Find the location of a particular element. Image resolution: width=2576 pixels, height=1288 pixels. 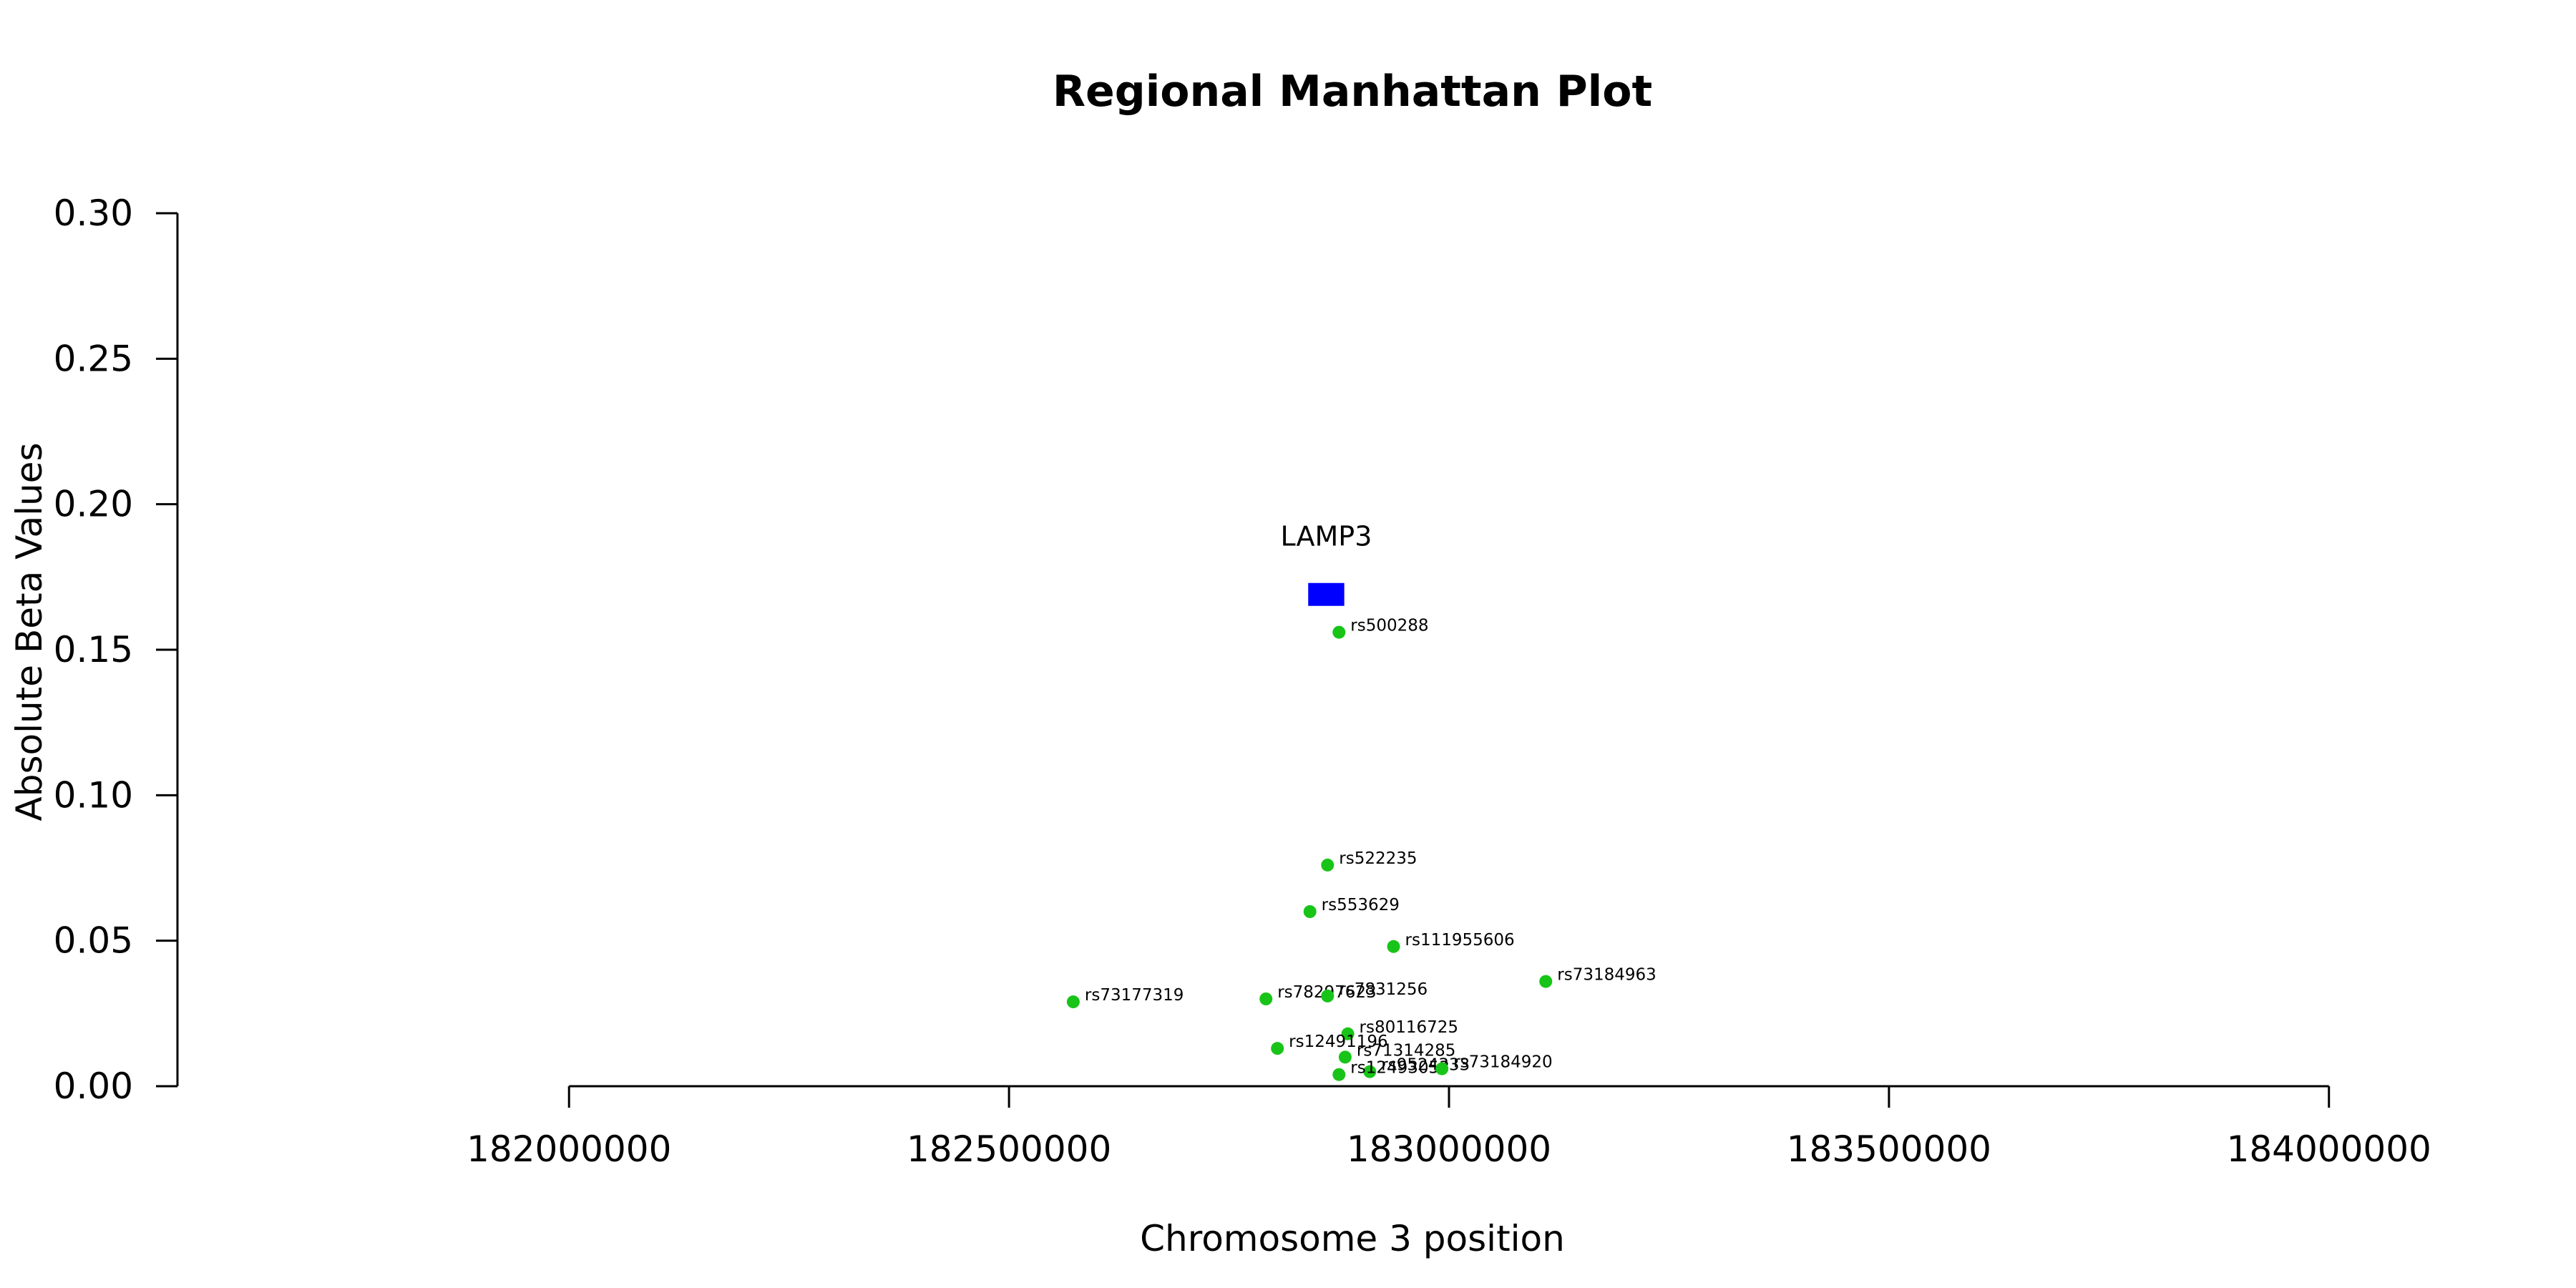

y-tick-label: 0.20 is located at coordinates (93, 504).